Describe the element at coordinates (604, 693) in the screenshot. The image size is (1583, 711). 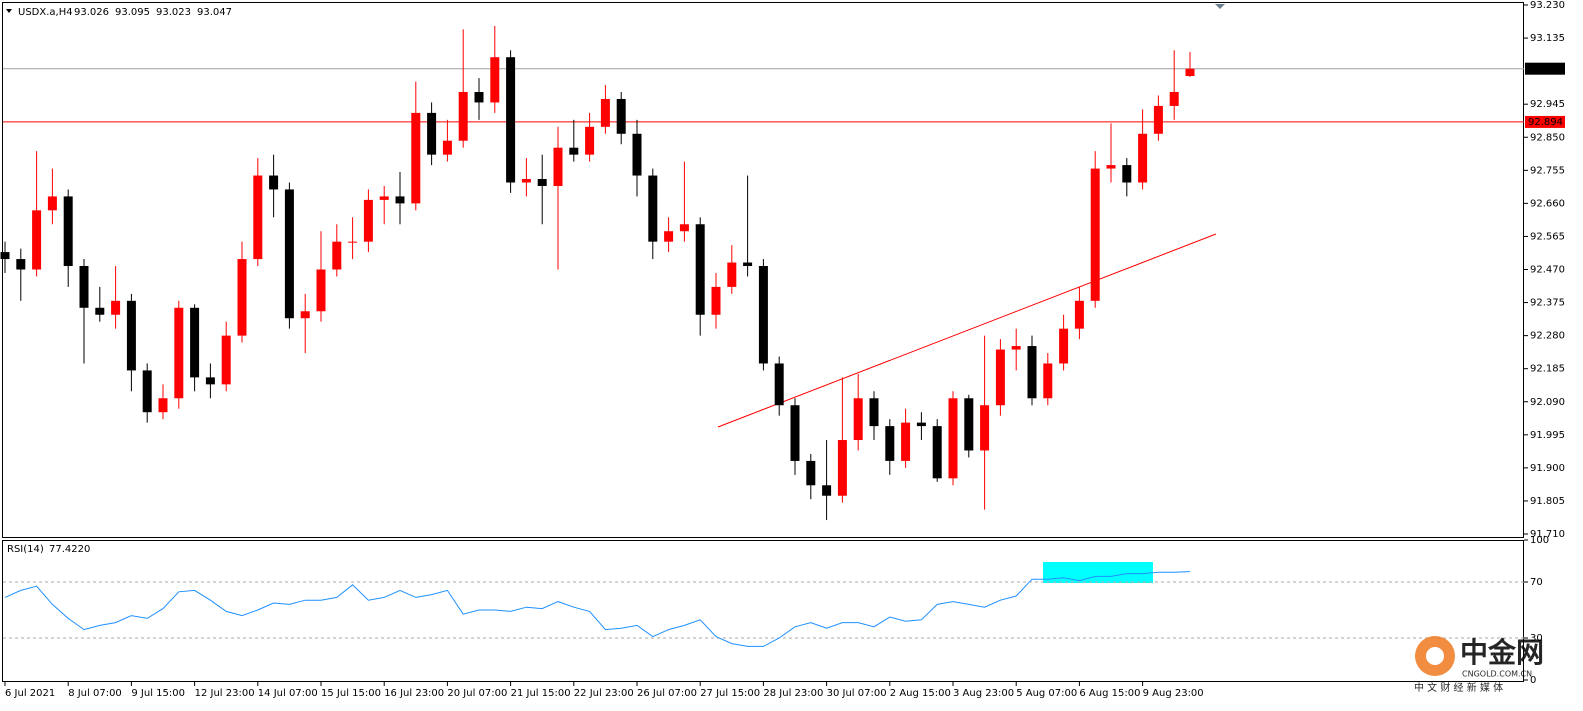
I see `x-tick-label: 22 Jul 23:00` at that location.